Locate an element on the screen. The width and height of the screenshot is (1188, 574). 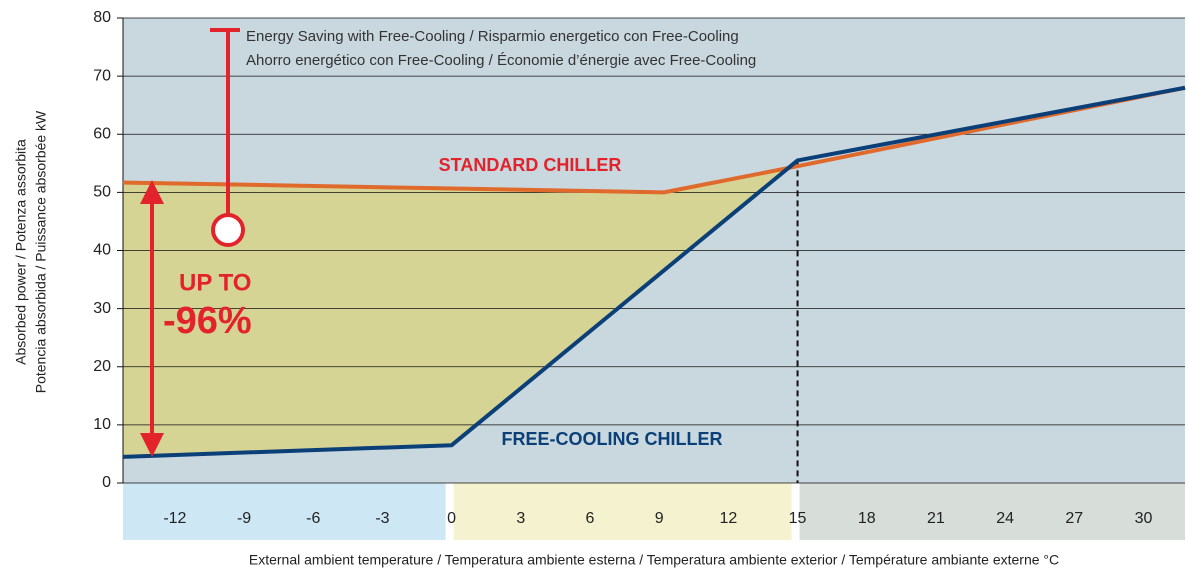
x-tick-label: 12 is located at coordinates (728, 518).